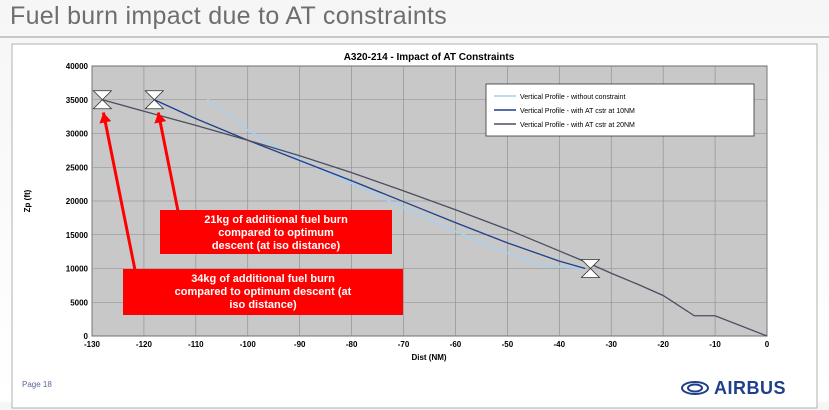 The image size is (829, 410). What do you see at coordinates (77, 66) in the screenshot?
I see `y-tick-label: 40000` at bounding box center [77, 66].